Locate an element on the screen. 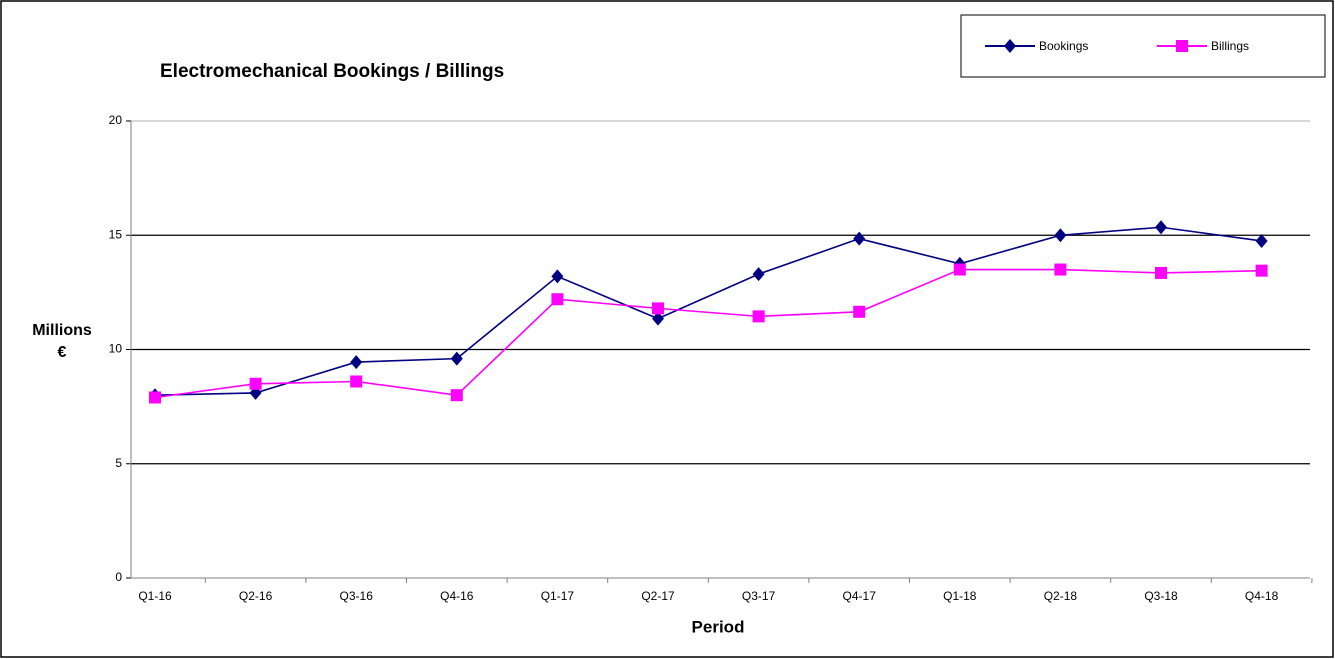 This screenshot has height=659, width=1335. x-tick-label: Q3-18 is located at coordinates (1161, 596).